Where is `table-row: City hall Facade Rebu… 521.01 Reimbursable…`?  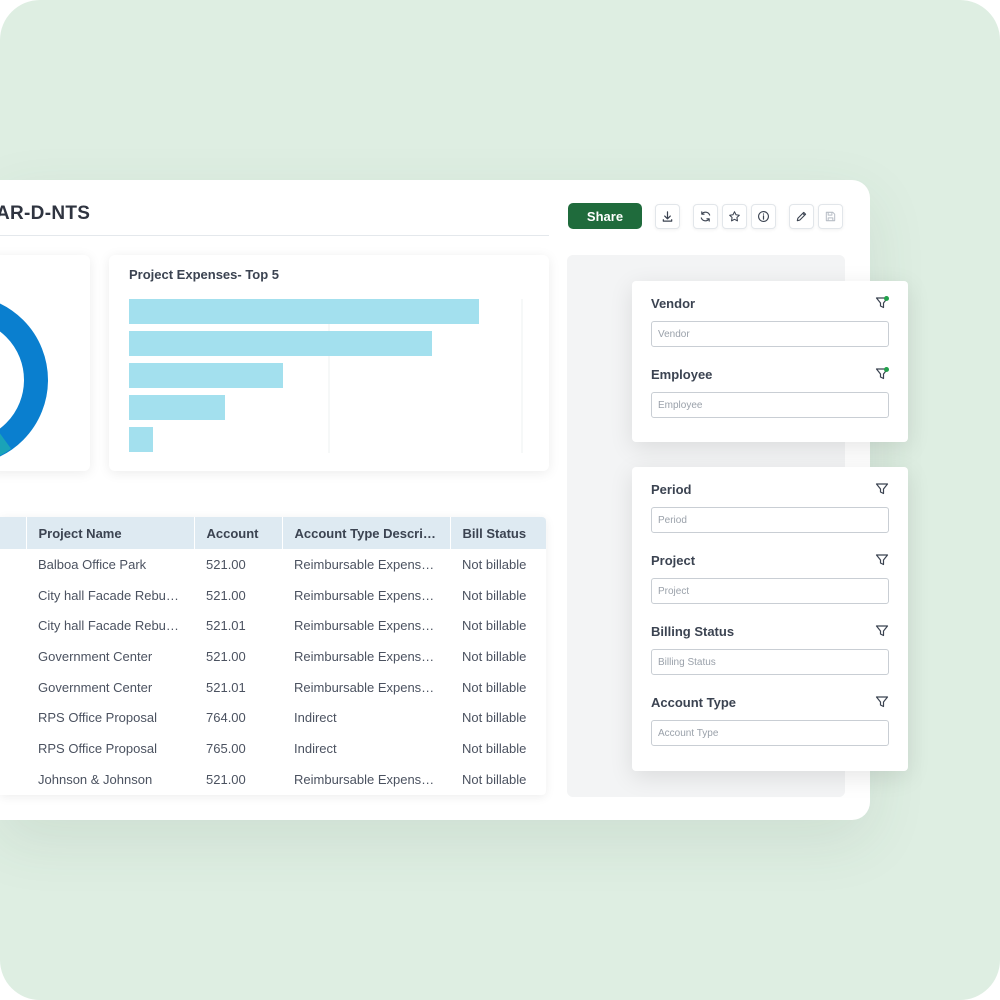 table-row: City hall Facade Rebu… 521.01 Reimbursable… is located at coordinates (273, 625).